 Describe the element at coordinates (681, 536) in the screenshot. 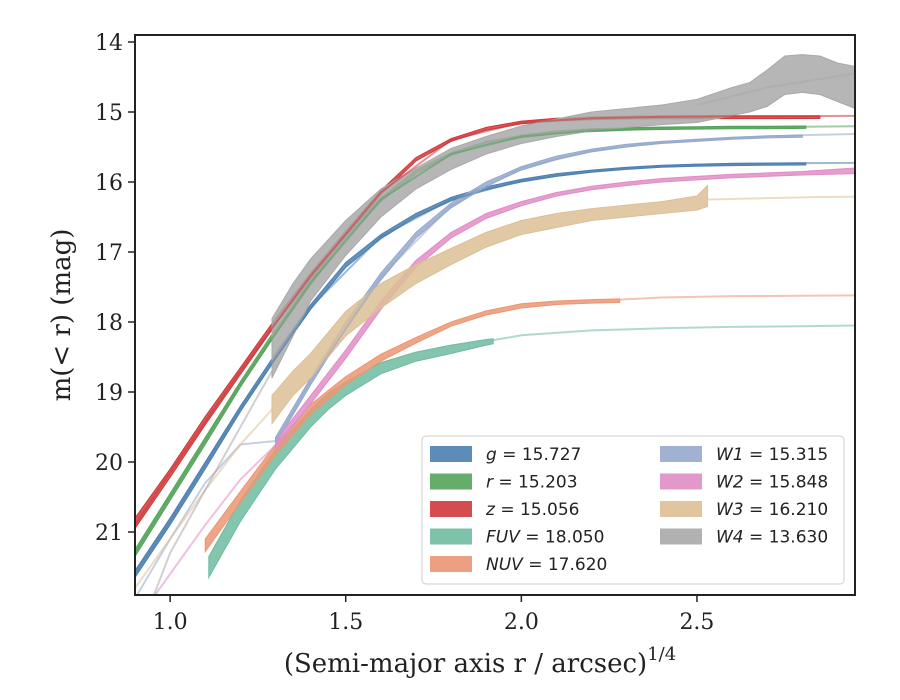

I see `w4-legend-swatch` at that location.